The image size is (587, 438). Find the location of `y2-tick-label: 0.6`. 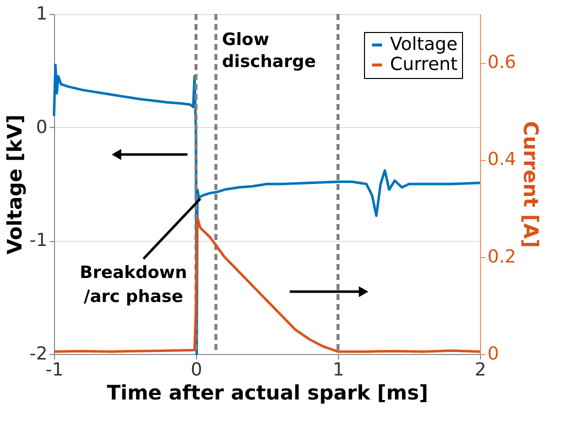

y2-tick-label: 0.6 is located at coordinates (502, 63).